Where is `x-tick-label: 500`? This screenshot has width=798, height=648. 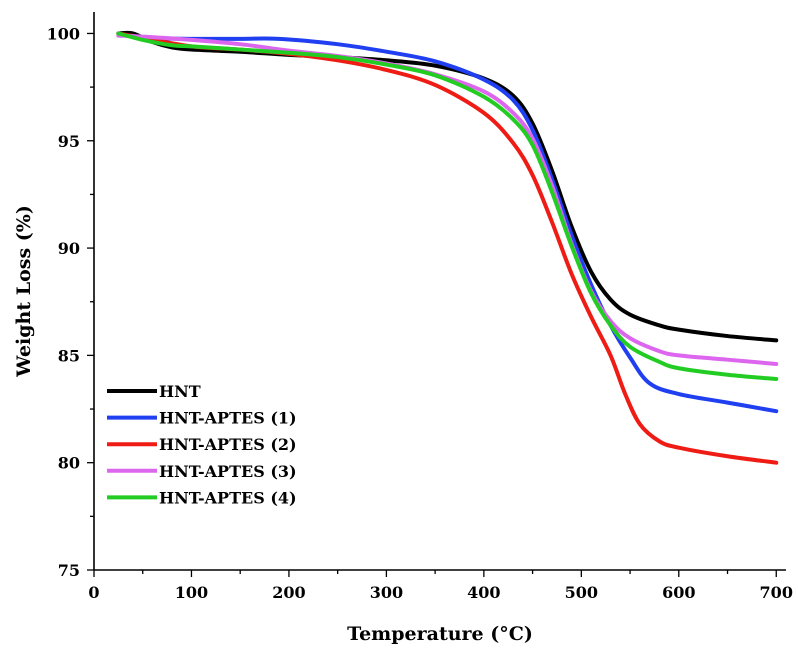
x-tick-label: 500 is located at coordinates (581, 592).